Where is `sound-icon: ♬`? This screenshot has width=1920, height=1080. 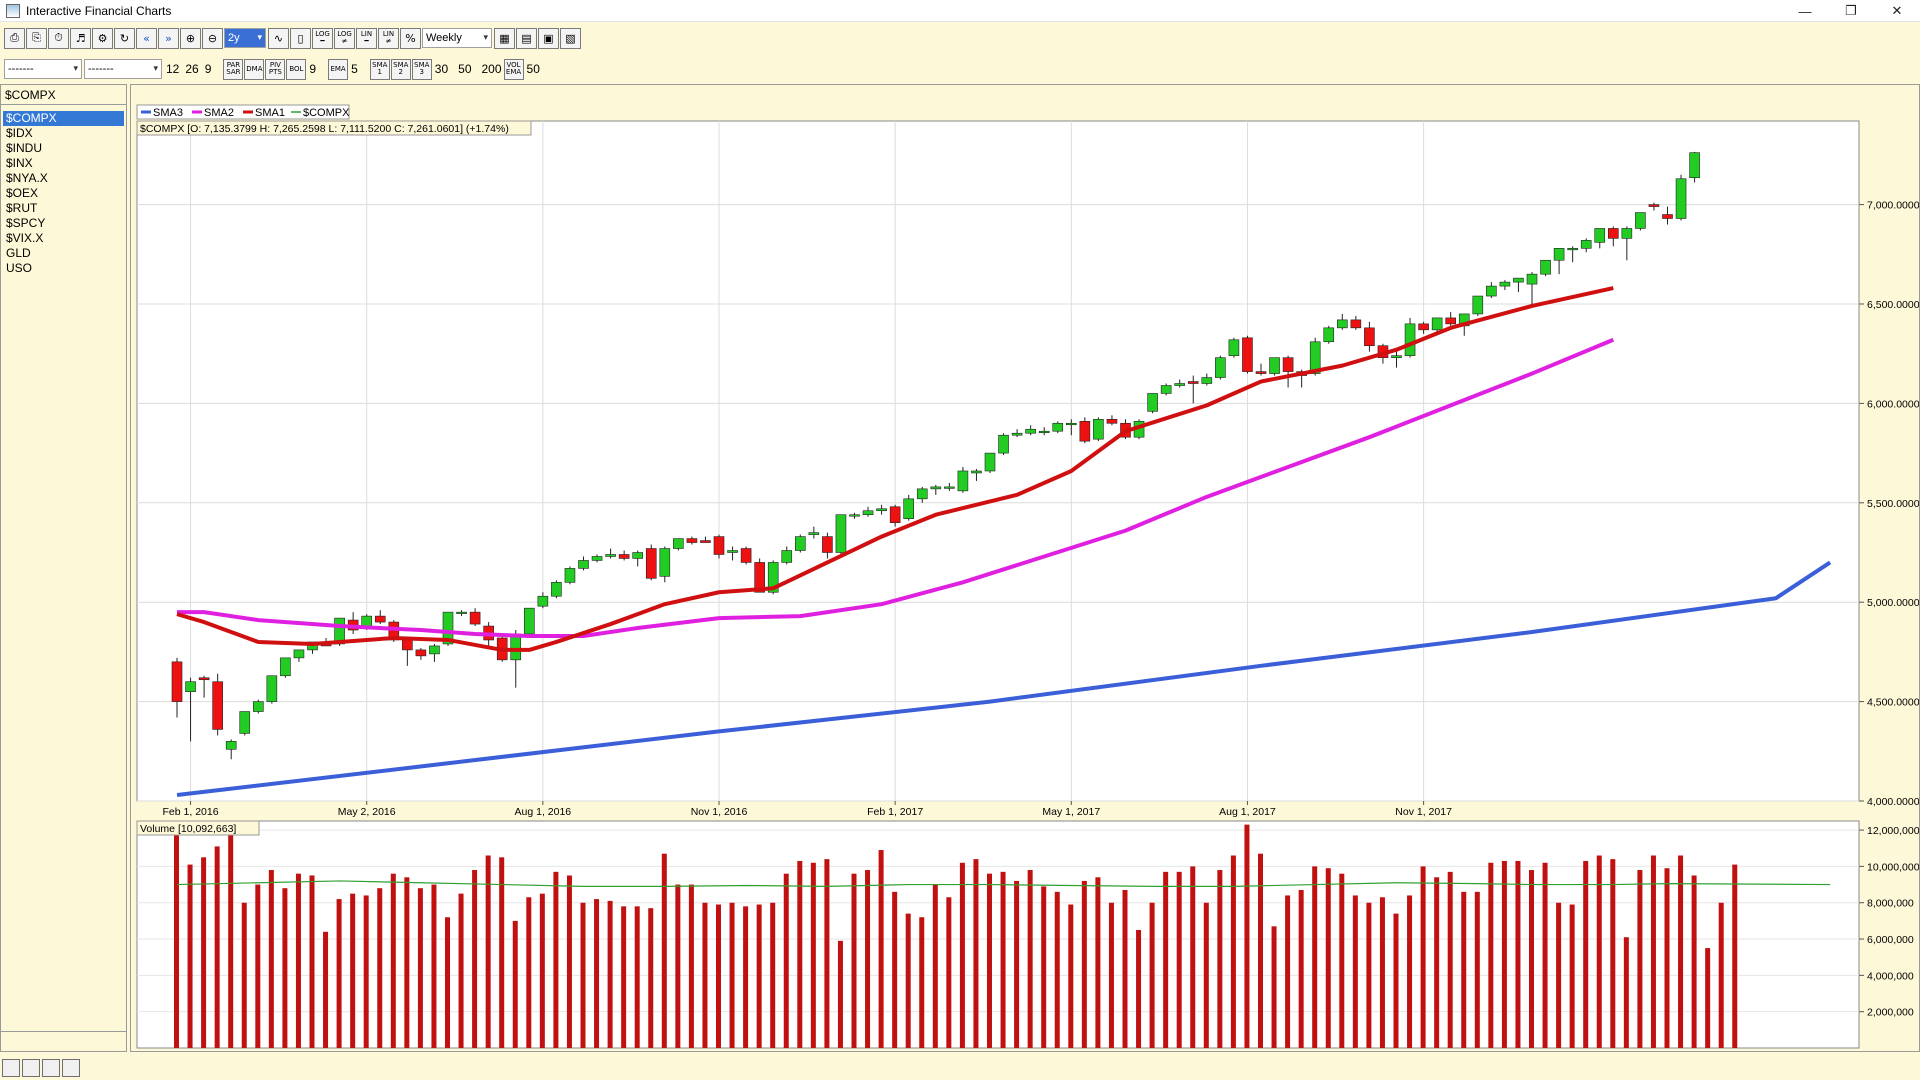 sound-icon: ♬ is located at coordinates (80, 38).